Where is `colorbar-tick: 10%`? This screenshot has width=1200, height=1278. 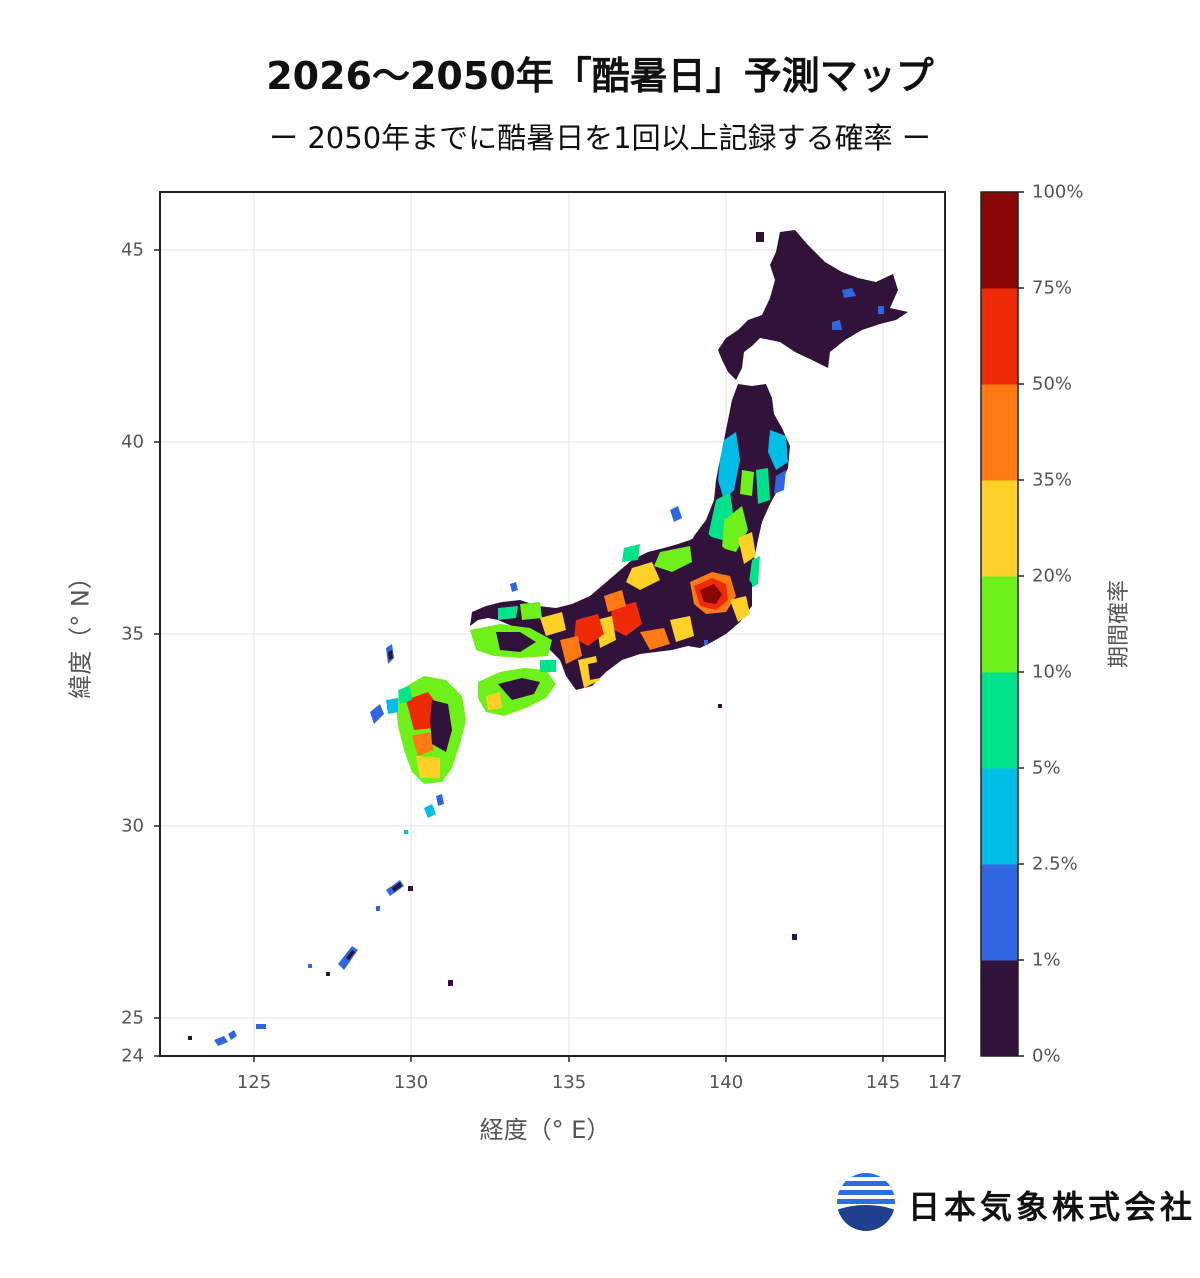
colorbar-tick: 10% is located at coordinates (1052, 672).